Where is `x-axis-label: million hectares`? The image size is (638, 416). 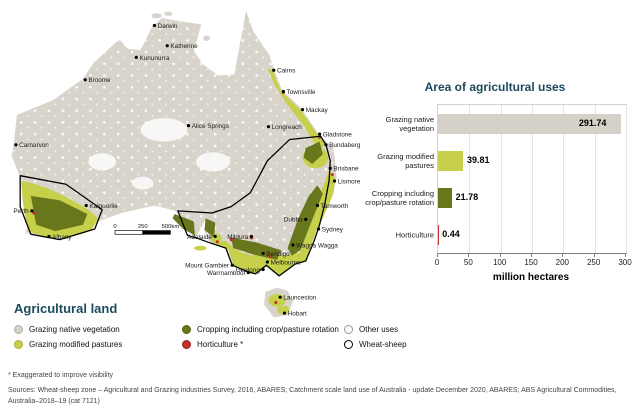 x-axis-label: million hectares is located at coordinates (531, 277).